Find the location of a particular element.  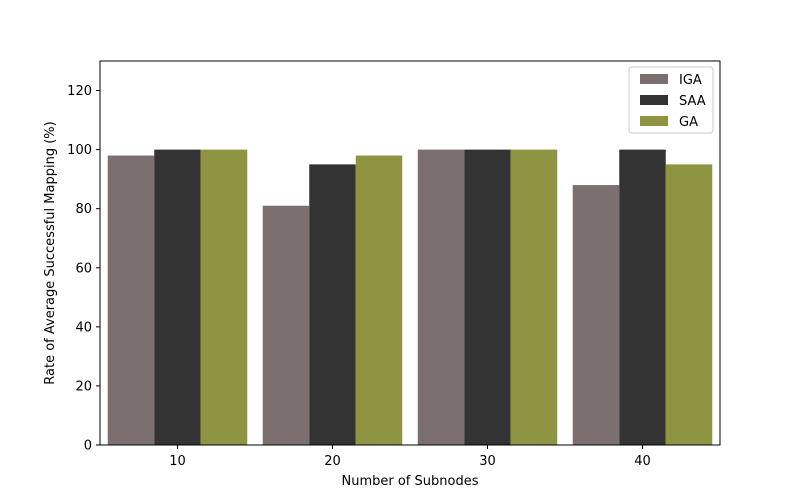

legend-label-saa: SAA is located at coordinates (692, 101).